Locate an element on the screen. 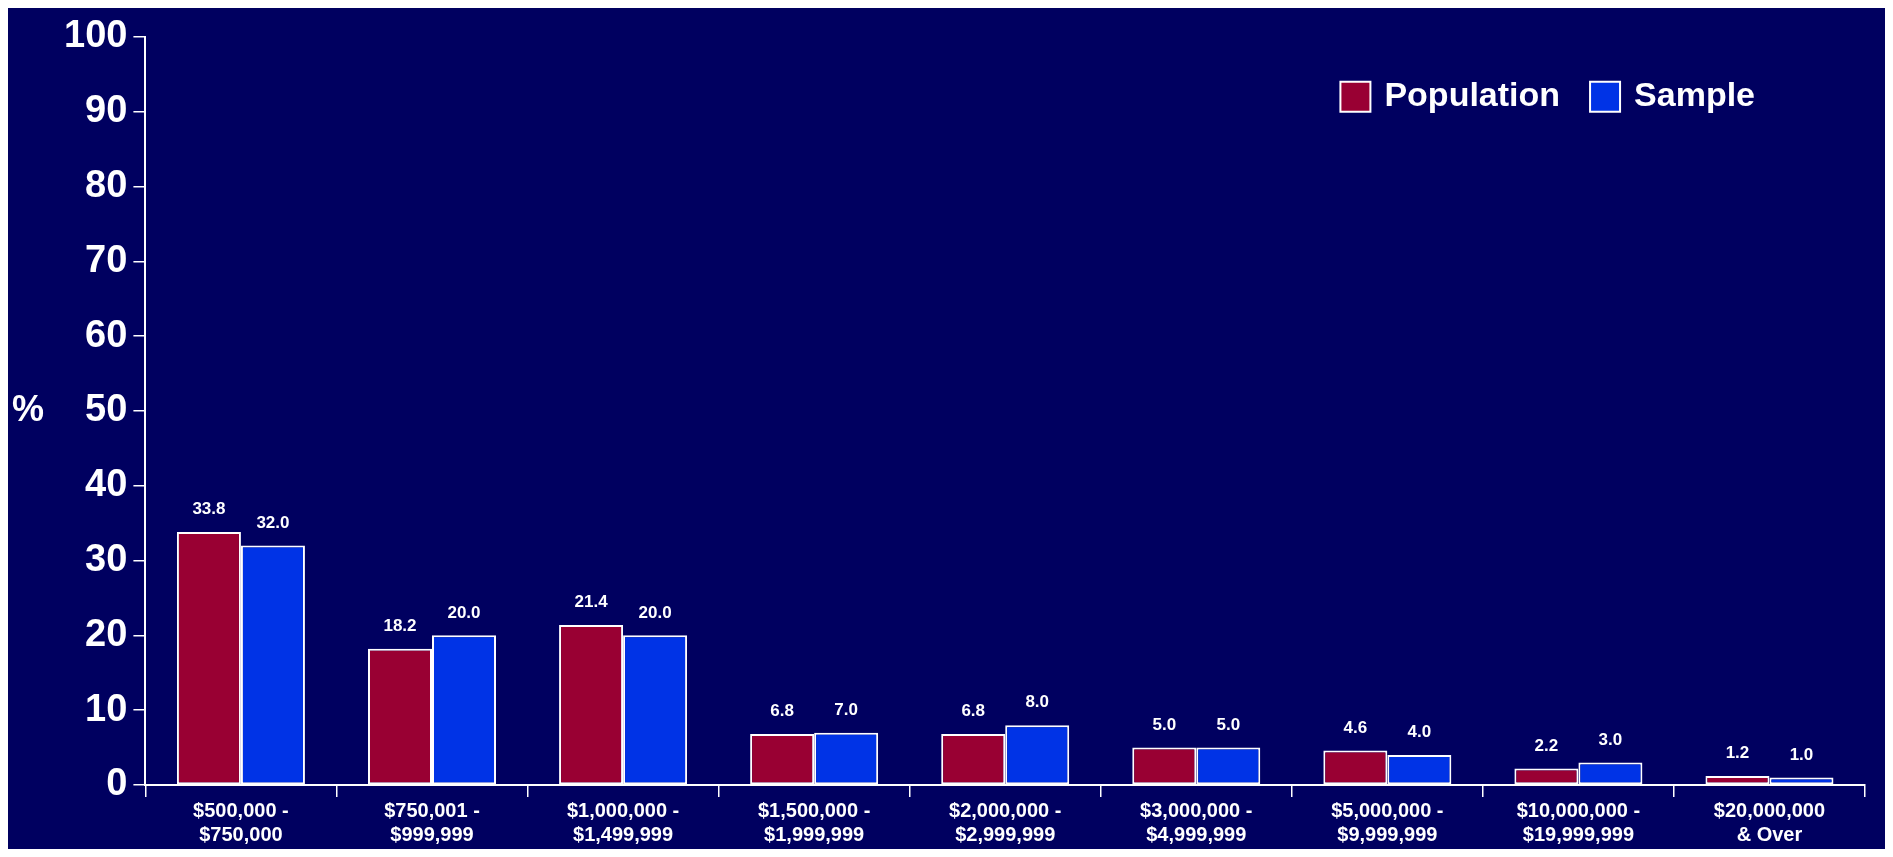  data-label: 4.6 is located at coordinates (1355, 727).